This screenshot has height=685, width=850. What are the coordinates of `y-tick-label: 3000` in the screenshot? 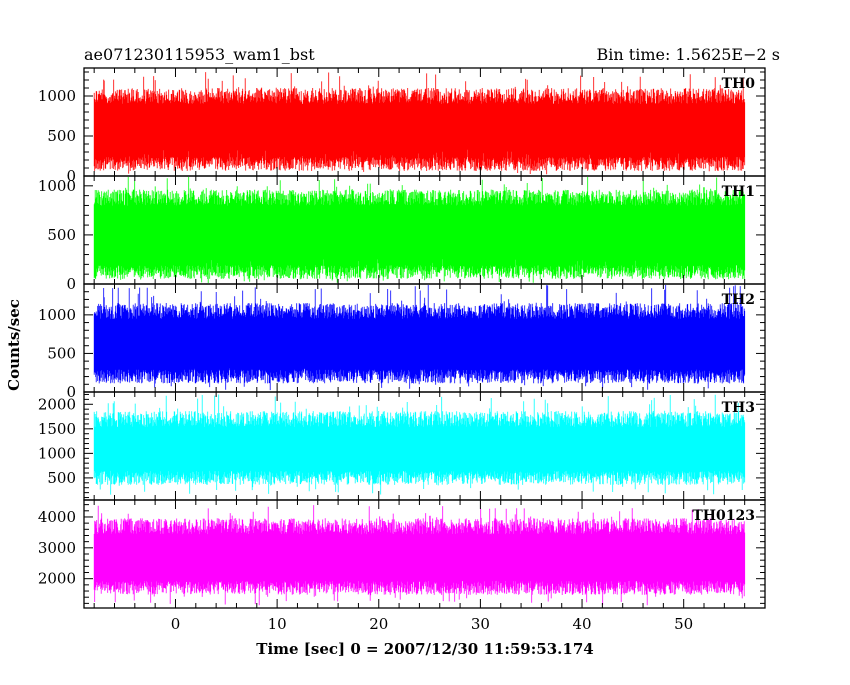 It's located at (57, 548).